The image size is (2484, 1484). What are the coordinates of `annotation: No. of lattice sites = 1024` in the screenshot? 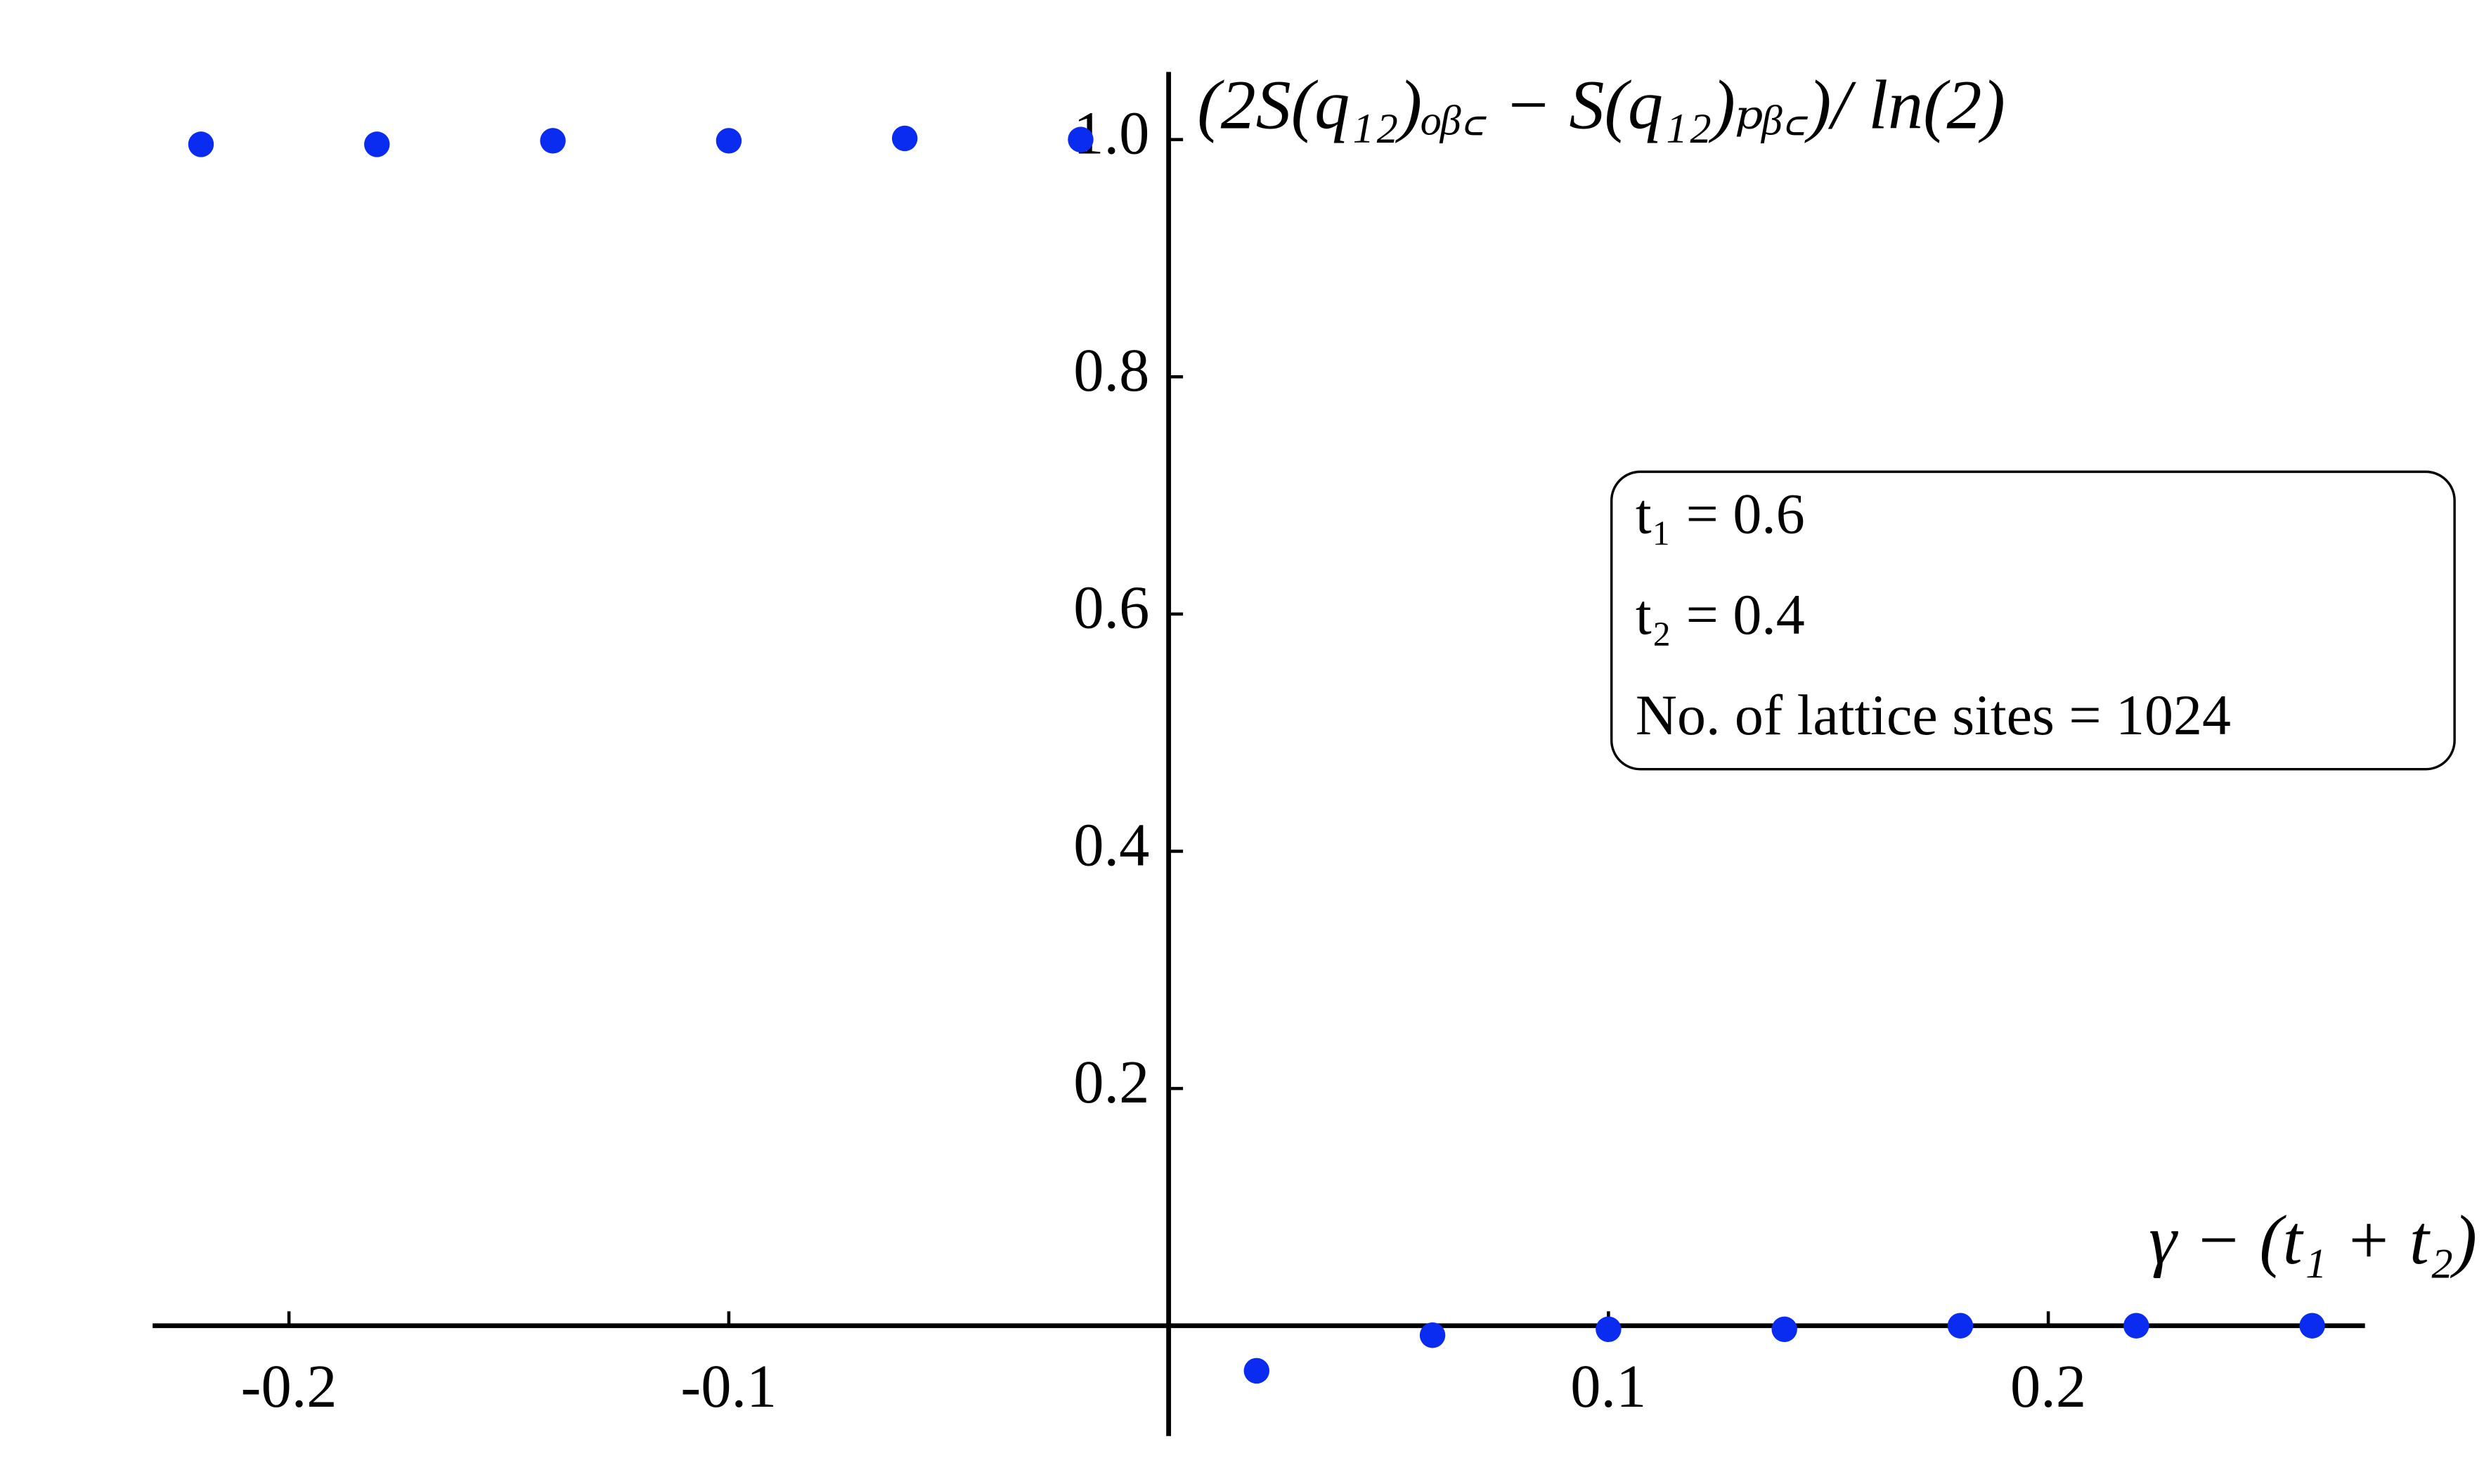 It's located at (1934, 715).